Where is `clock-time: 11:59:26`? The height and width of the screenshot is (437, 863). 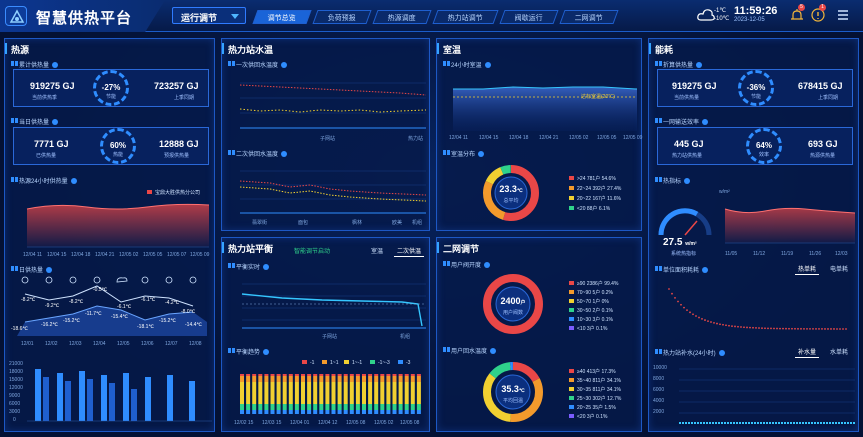
clock-time: 11:59:26 is located at coordinates (756, 11).